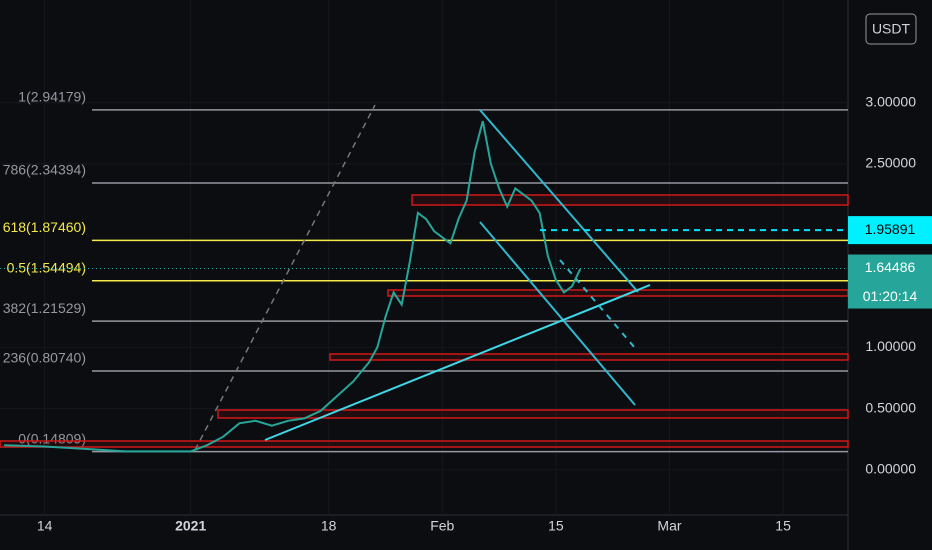  Describe the element at coordinates (52, 438) in the screenshot. I see `fib-label: 0(0.14809)` at that location.